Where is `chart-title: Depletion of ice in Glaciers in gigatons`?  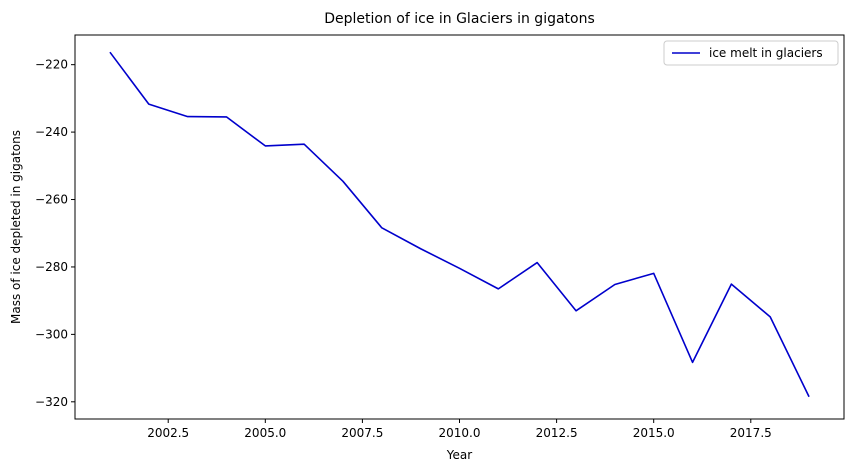 chart-title: Depletion of ice in Glaciers in gigatons is located at coordinates (459, 19).